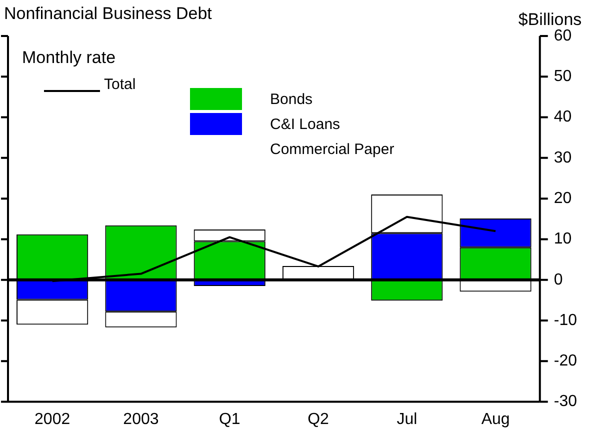  I want to click on y-axis-title: $Billions, so click(550, 19).